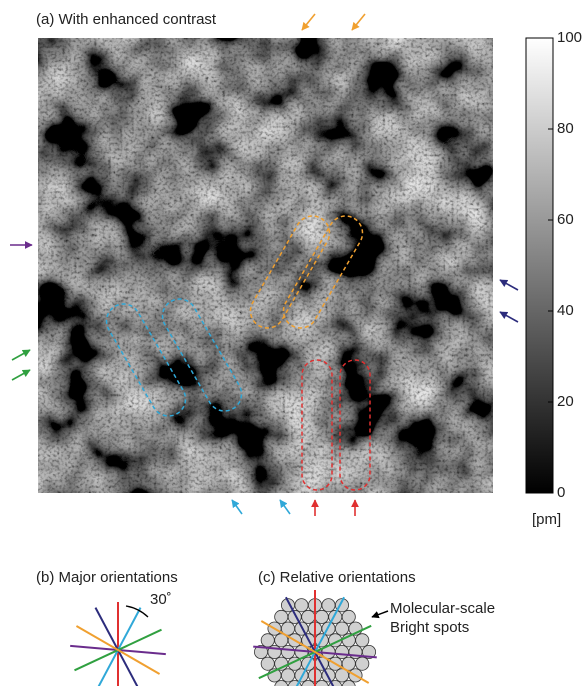  I want to click on colorbar-tick-label: 40, so click(565, 310).